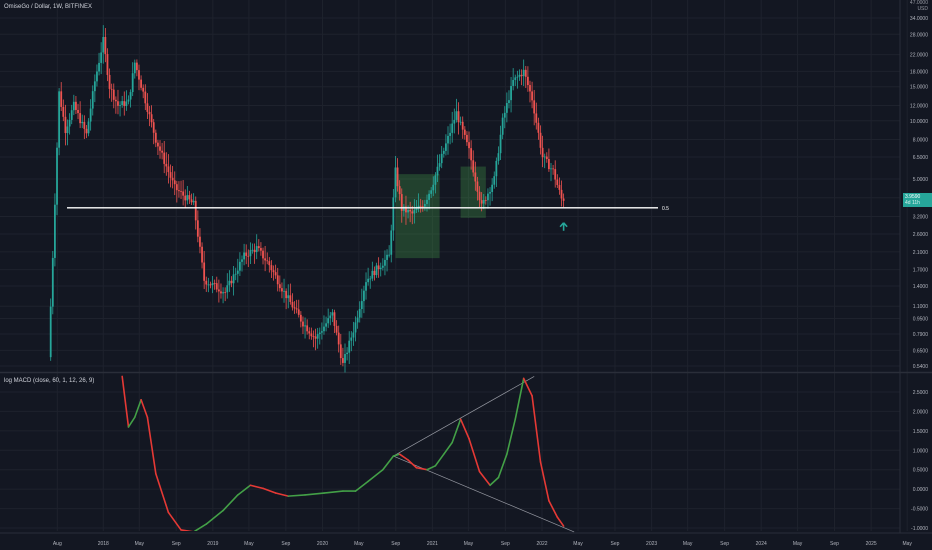 The image size is (932, 550). I want to click on macd-tick-label: 1.0000, so click(921, 451).